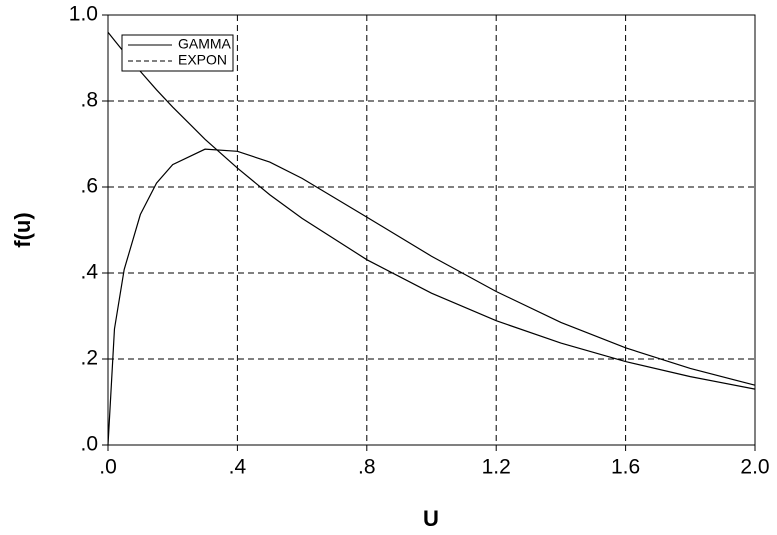 The image size is (777, 535). What do you see at coordinates (431, 518) in the screenshot?
I see `x-axis-label: U` at bounding box center [431, 518].